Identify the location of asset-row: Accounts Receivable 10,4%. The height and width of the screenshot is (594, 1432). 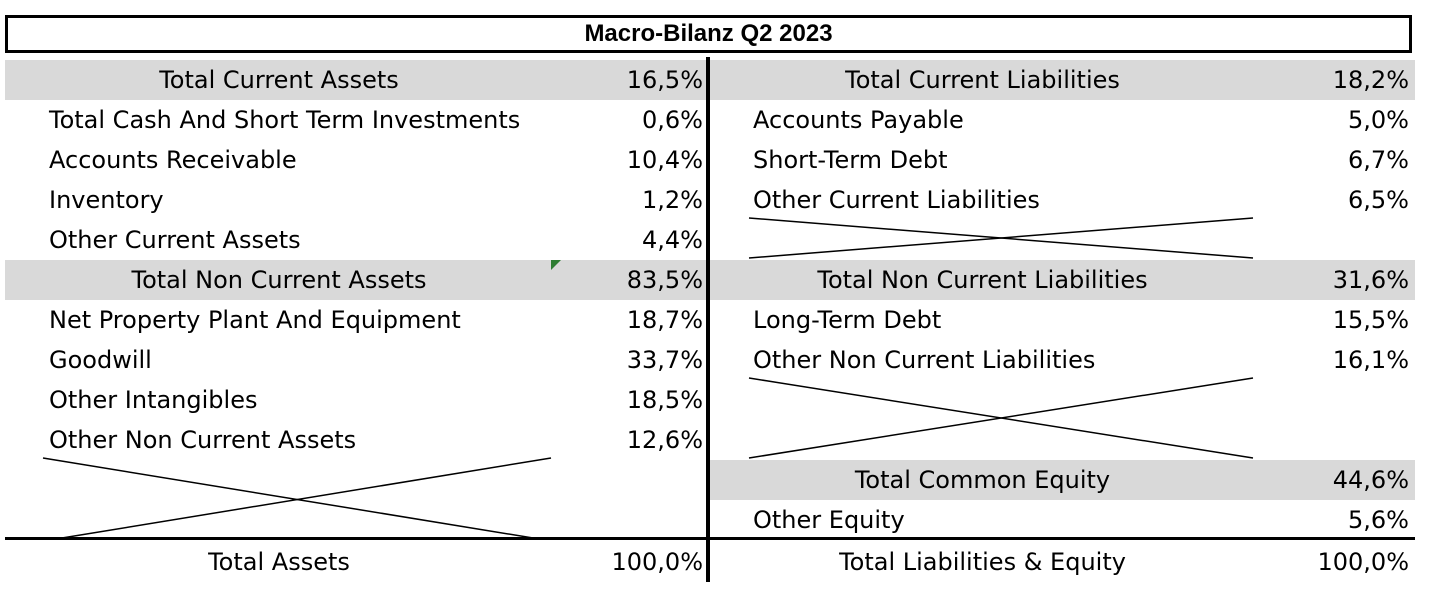
(355, 160).